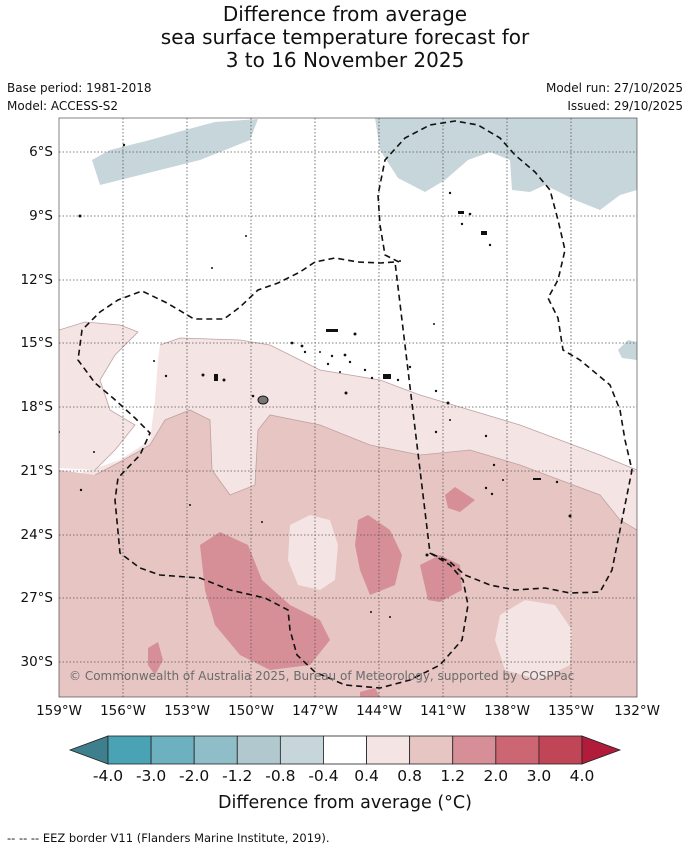 The height and width of the screenshot is (850, 690). I want to click on y-tick-label: 9°S, so click(41, 216).